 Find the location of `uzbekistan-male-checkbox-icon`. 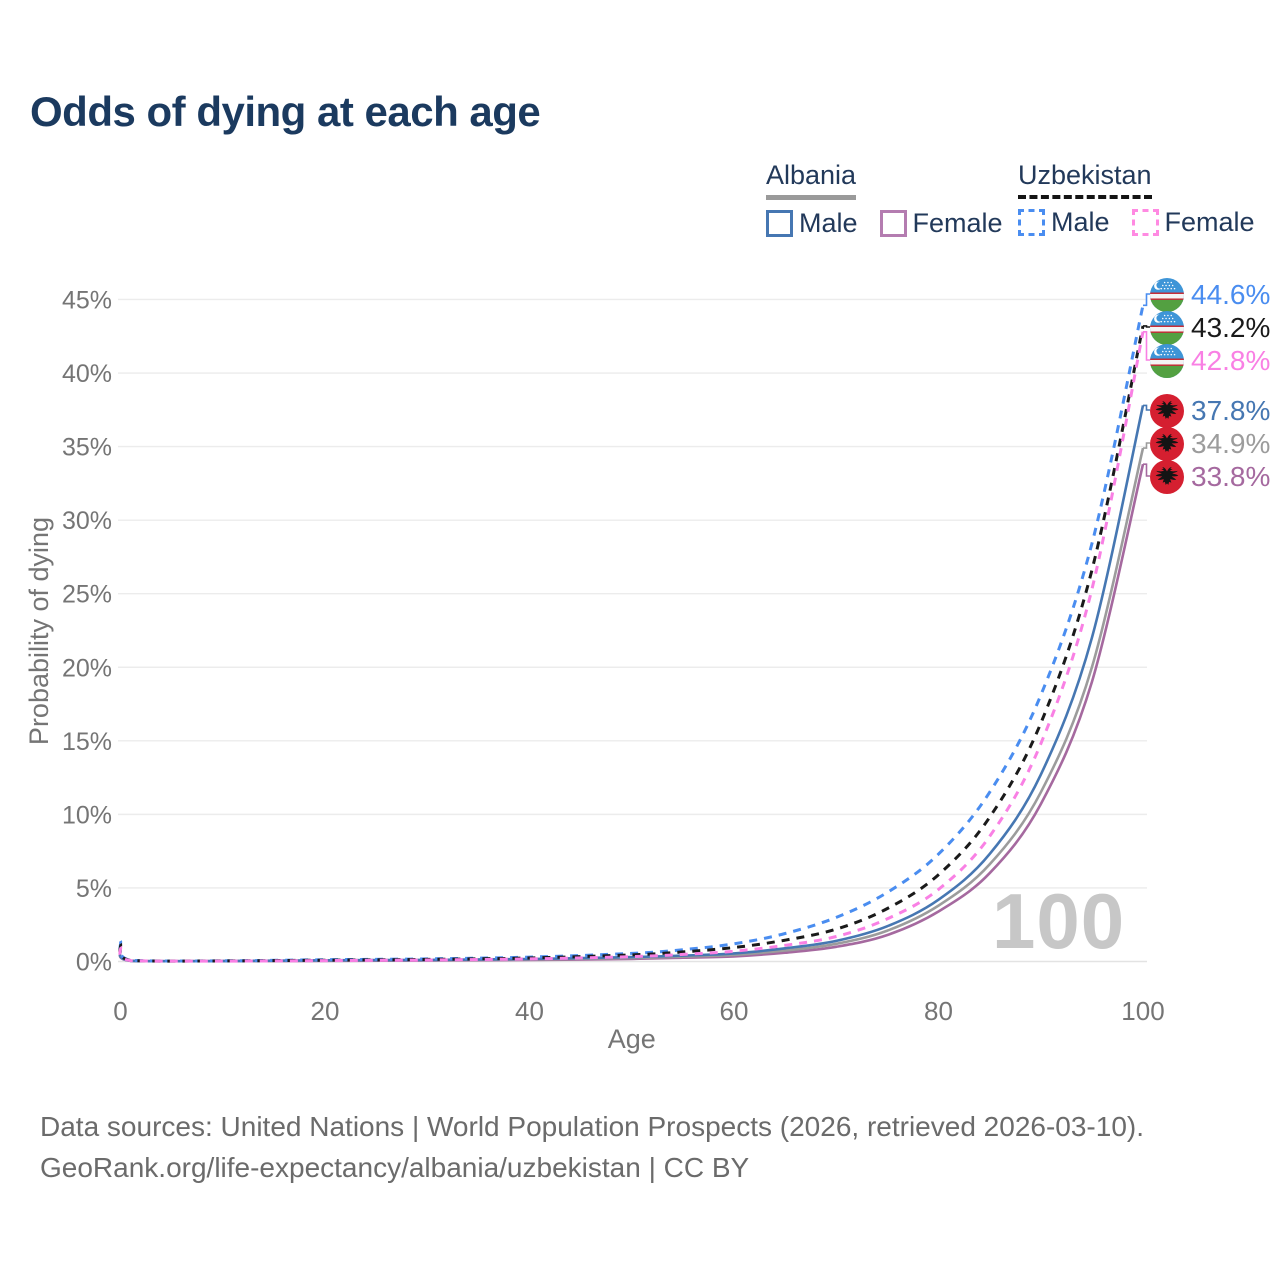

uzbekistan-male-checkbox-icon is located at coordinates (1031, 222).